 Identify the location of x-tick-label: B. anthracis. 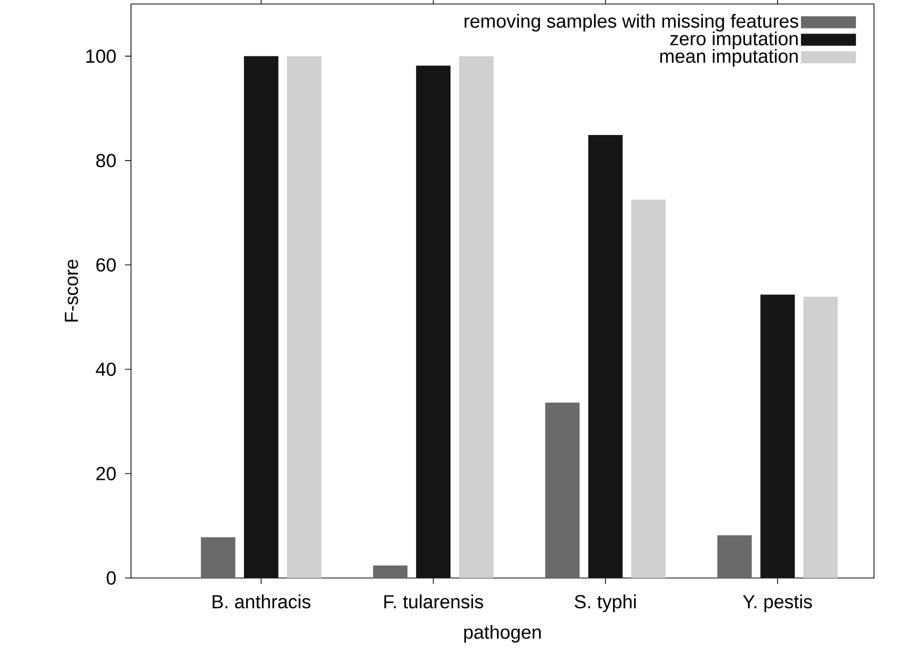
(261, 601).